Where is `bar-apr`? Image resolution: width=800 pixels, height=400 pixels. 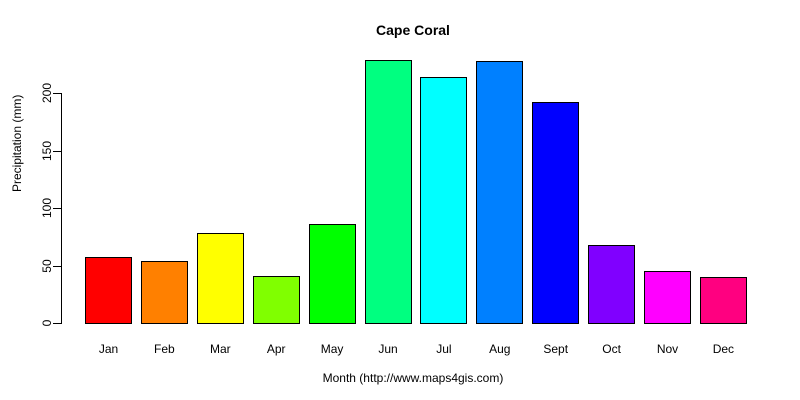
bar-apr is located at coordinates (276, 299).